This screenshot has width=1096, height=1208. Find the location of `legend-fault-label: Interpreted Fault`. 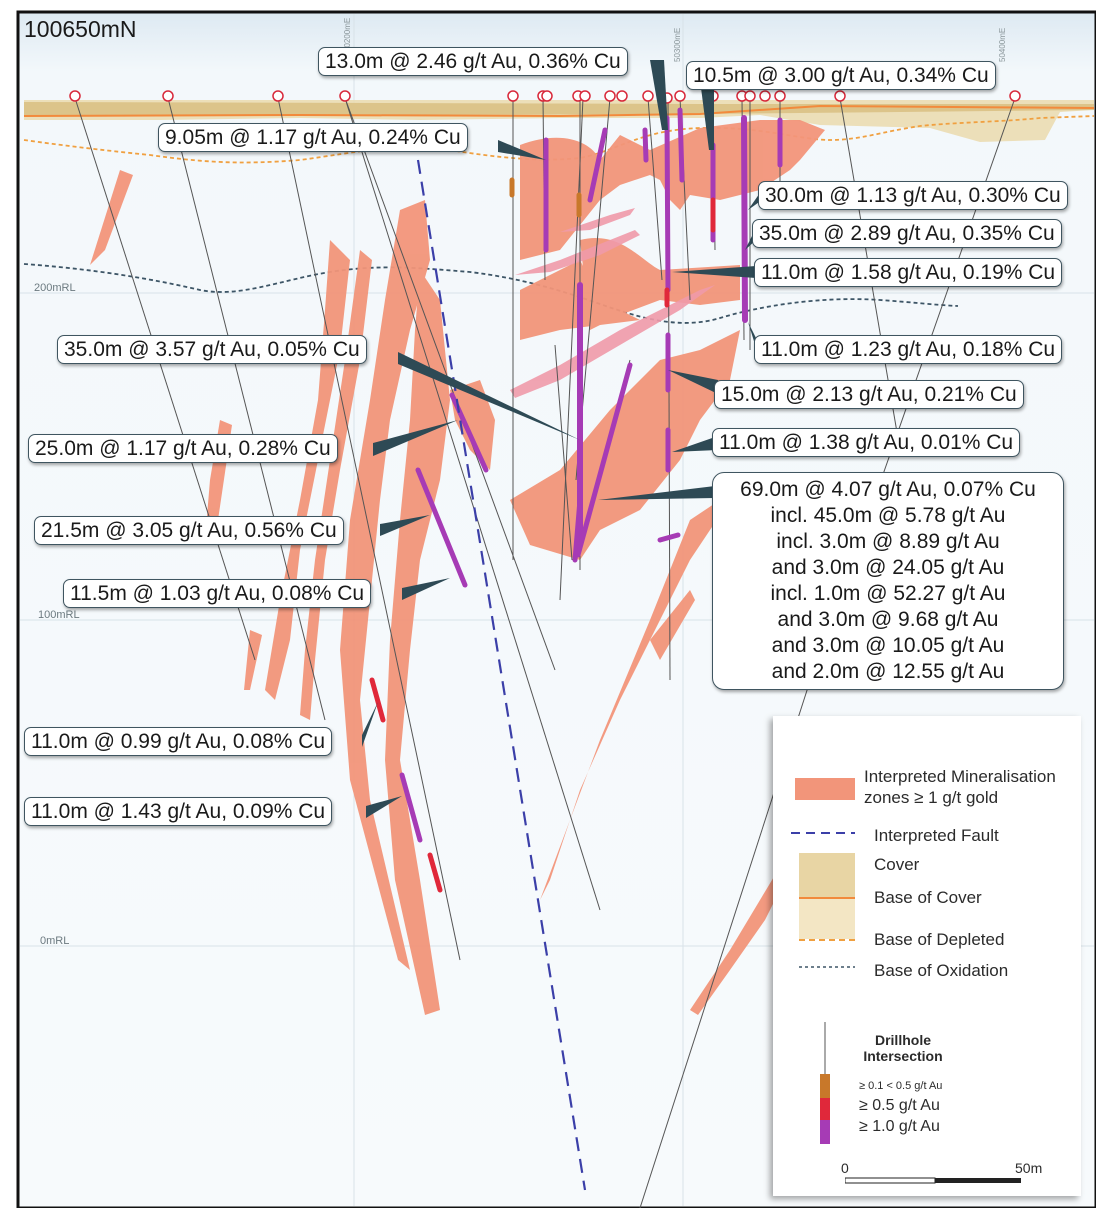

legend-fault-label: Interpreted Fault is located at coordinates (936, 835).